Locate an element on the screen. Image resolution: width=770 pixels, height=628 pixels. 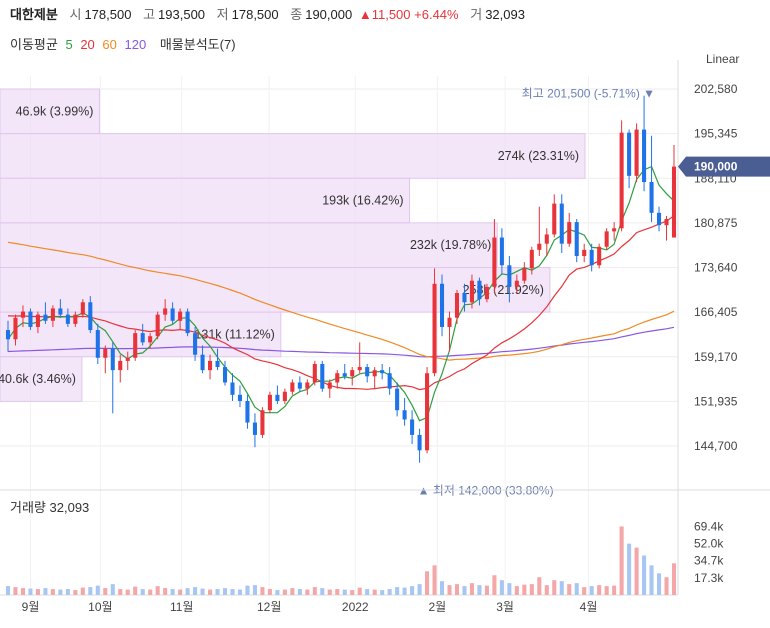
ma-5-label: 5 is located at coordinates (69, 44).